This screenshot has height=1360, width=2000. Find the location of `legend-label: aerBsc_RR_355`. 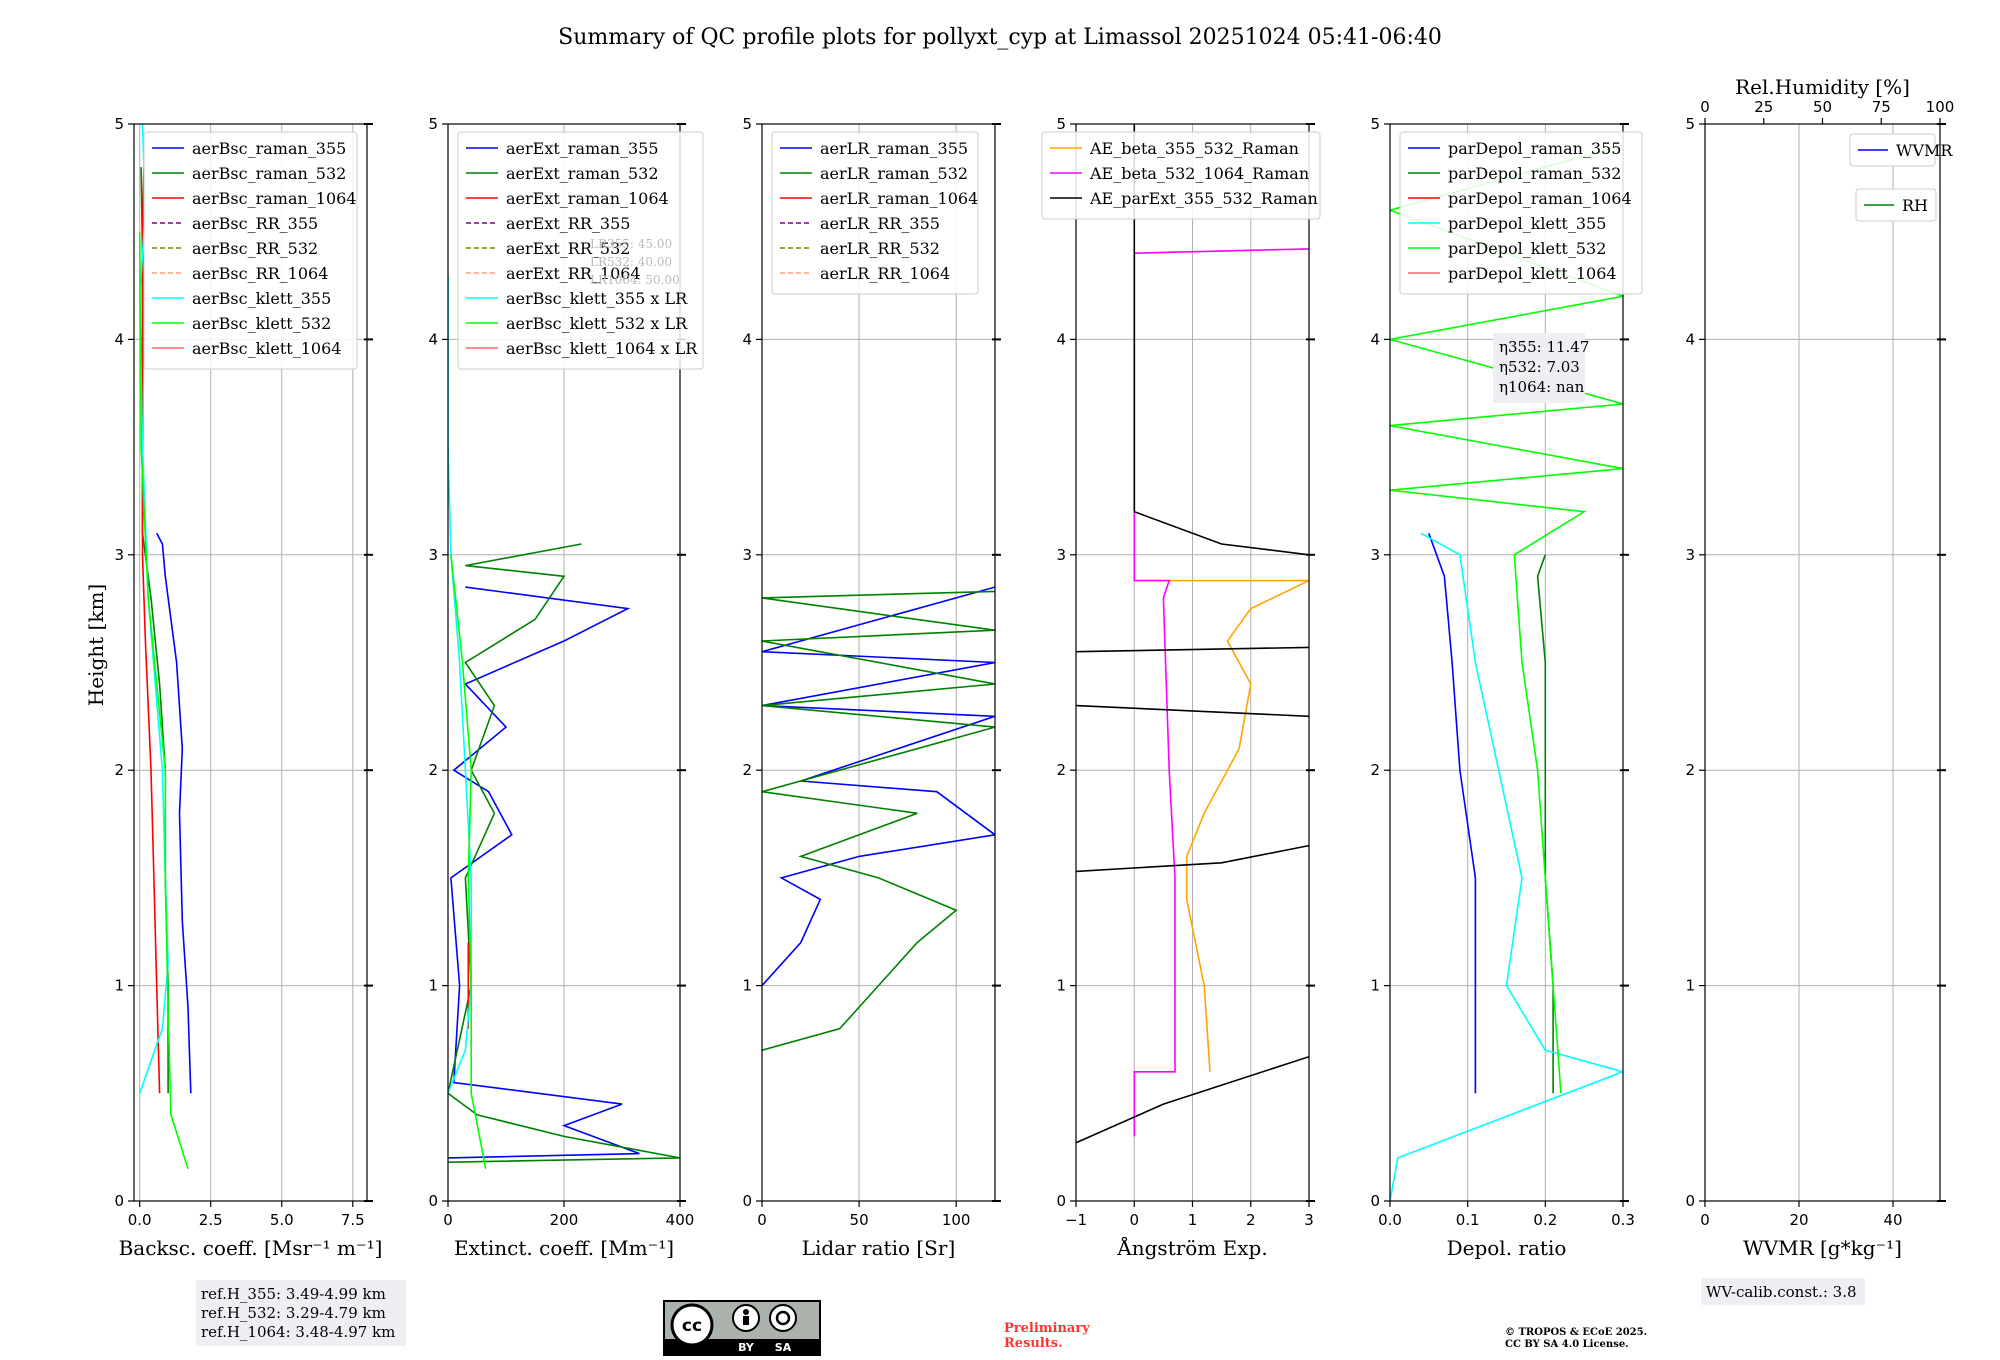

legend-label: aerBsc_RR_355 is located at coordinates (255, 223).